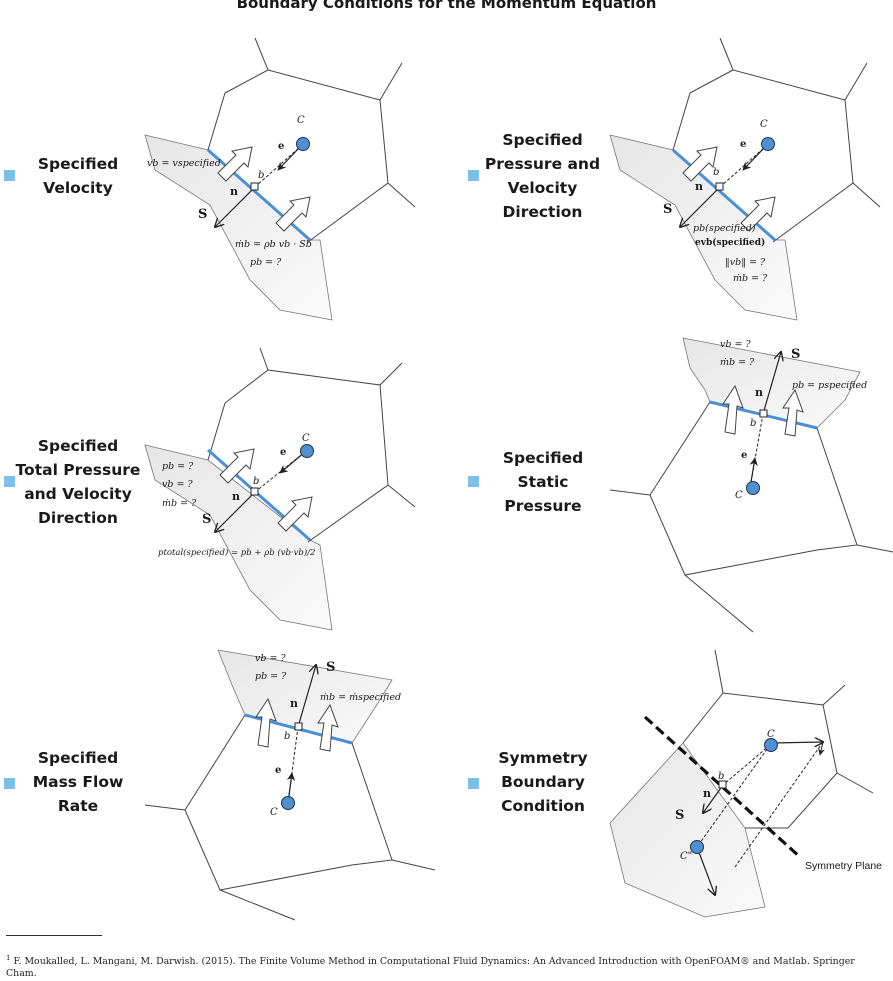  I want to click on v-vector-mirror, so click(705, 870).